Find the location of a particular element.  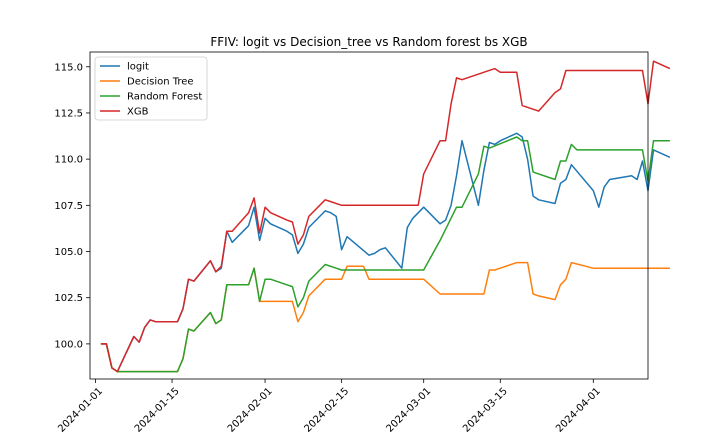

x-tick-label-4: 2024-03-01 is located at coordinates (408, 409).